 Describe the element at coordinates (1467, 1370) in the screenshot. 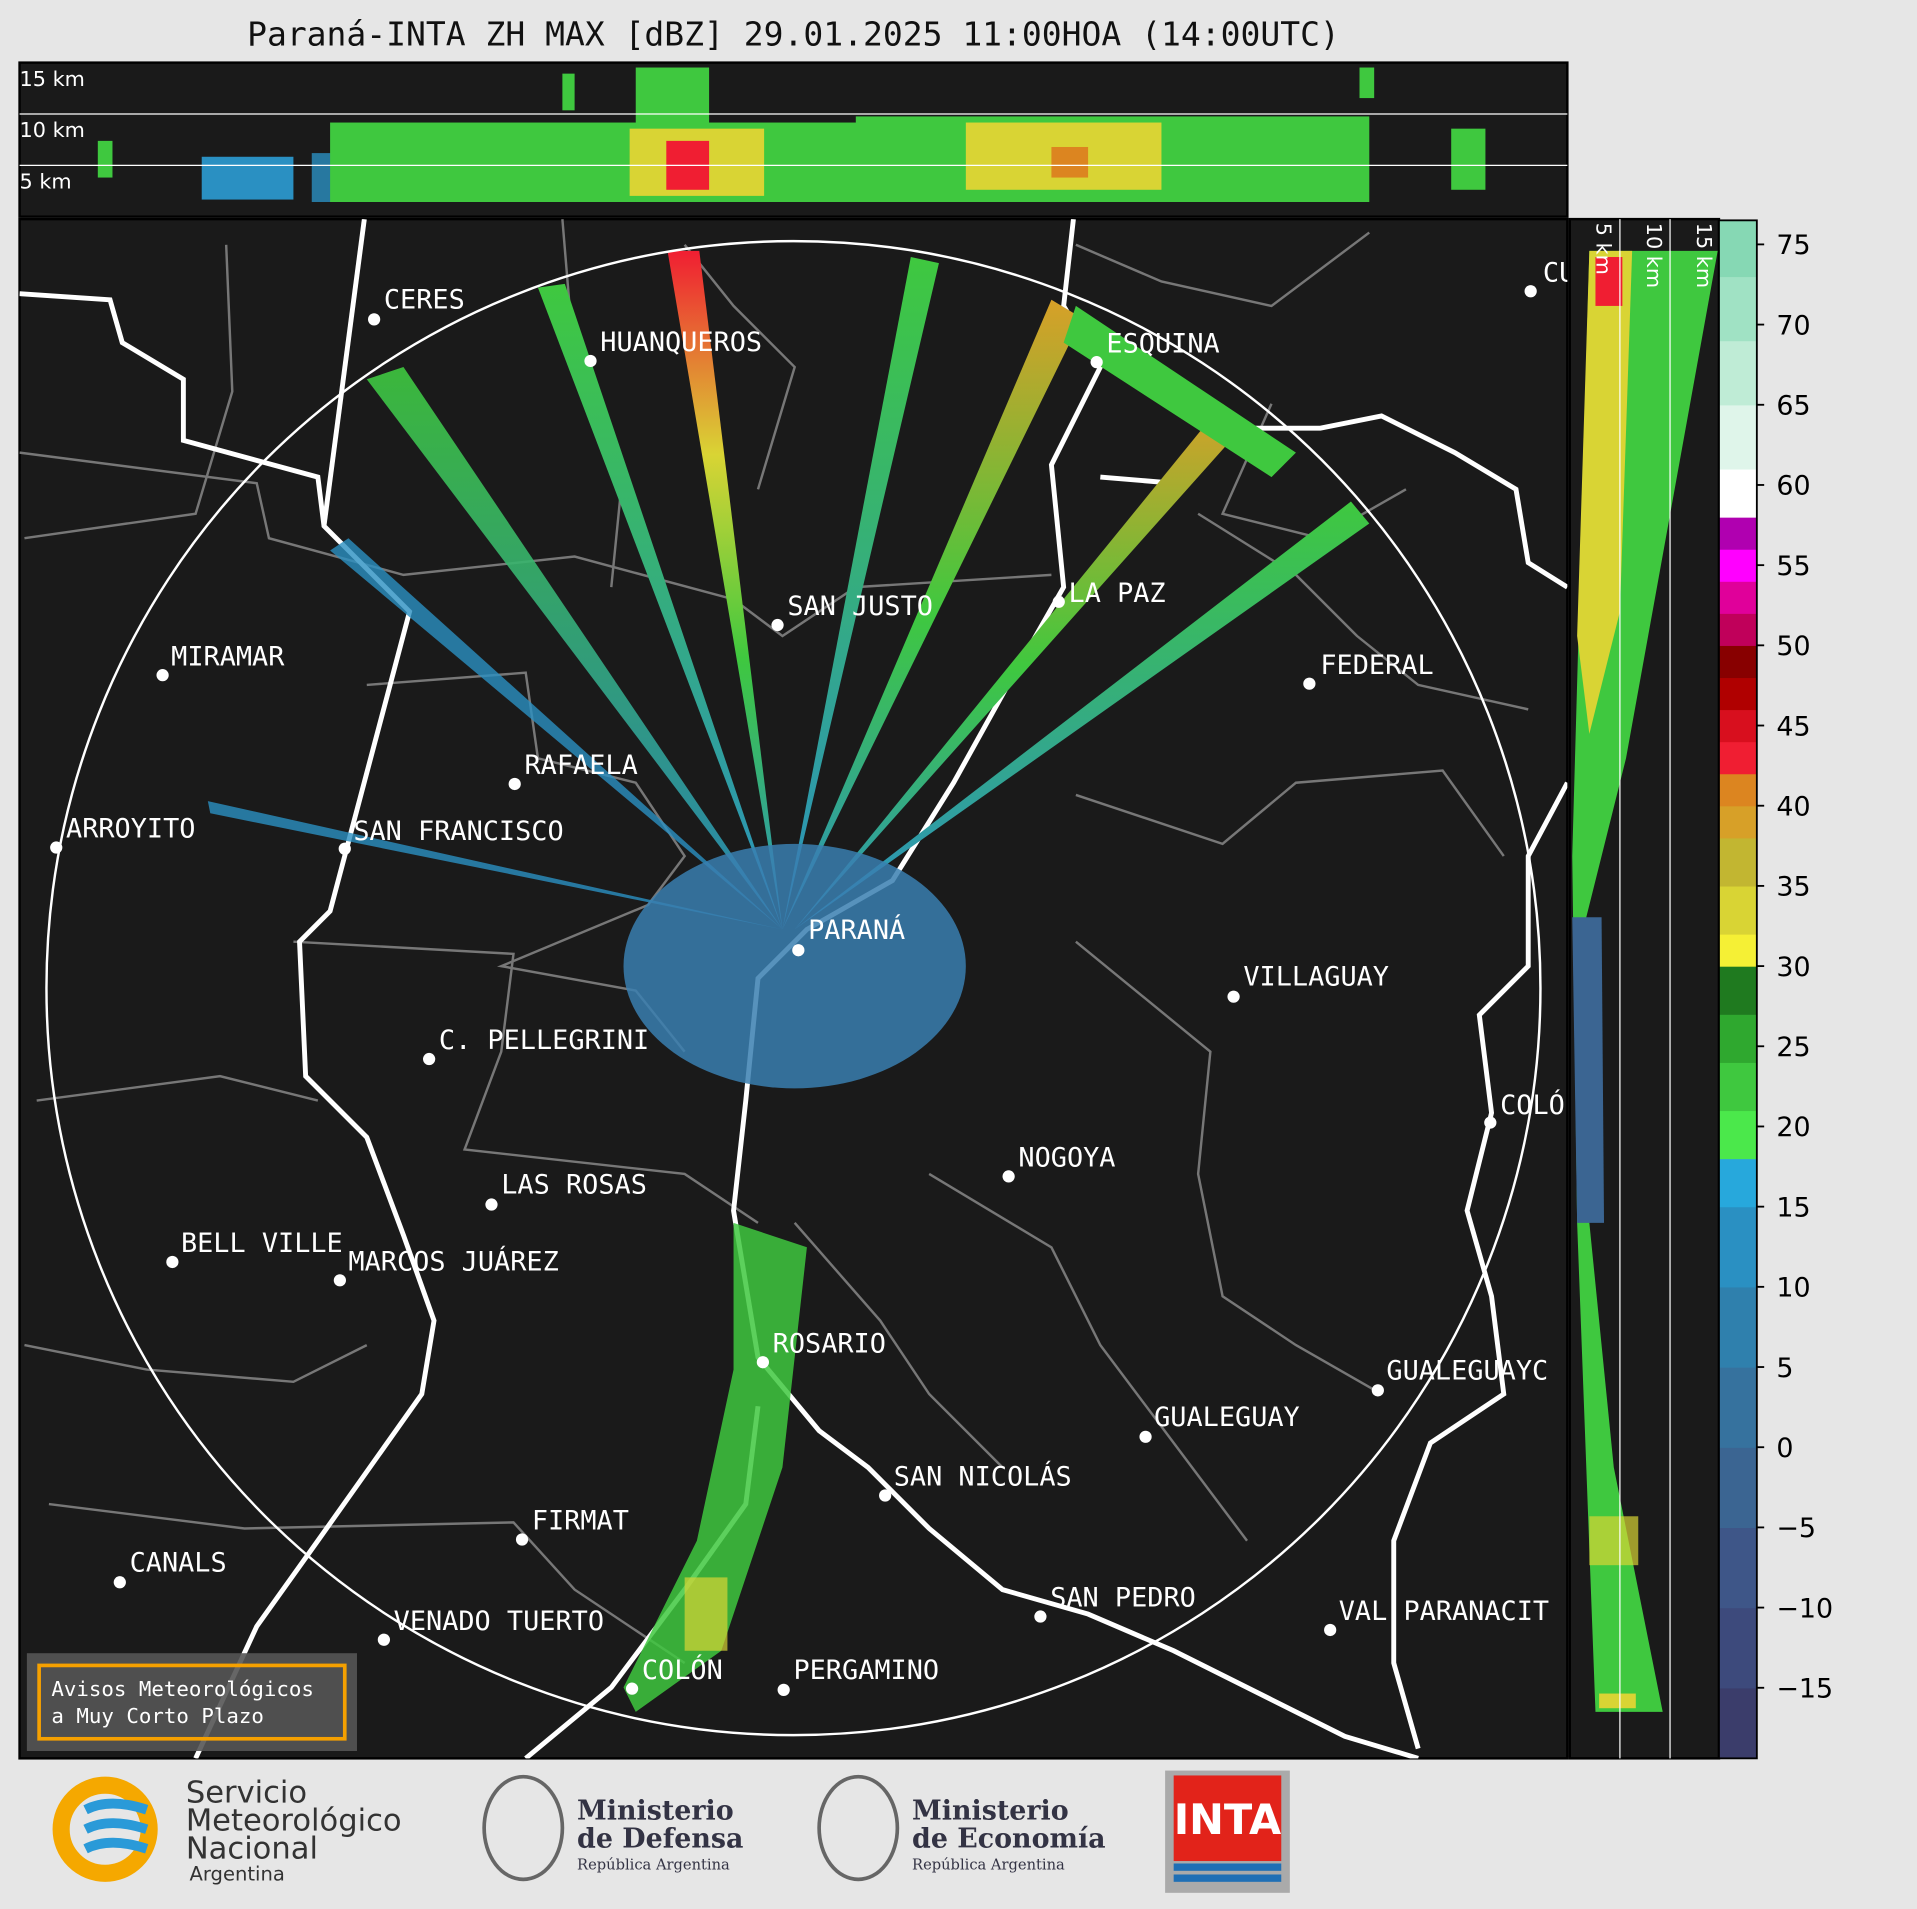

I see `city-label: GUALEGUAYC` at that location.